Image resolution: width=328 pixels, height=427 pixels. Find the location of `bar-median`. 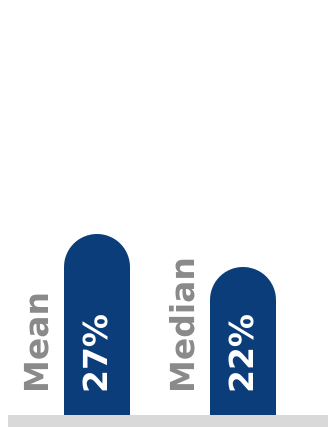

bar-median is located at coordinates (243, 341).